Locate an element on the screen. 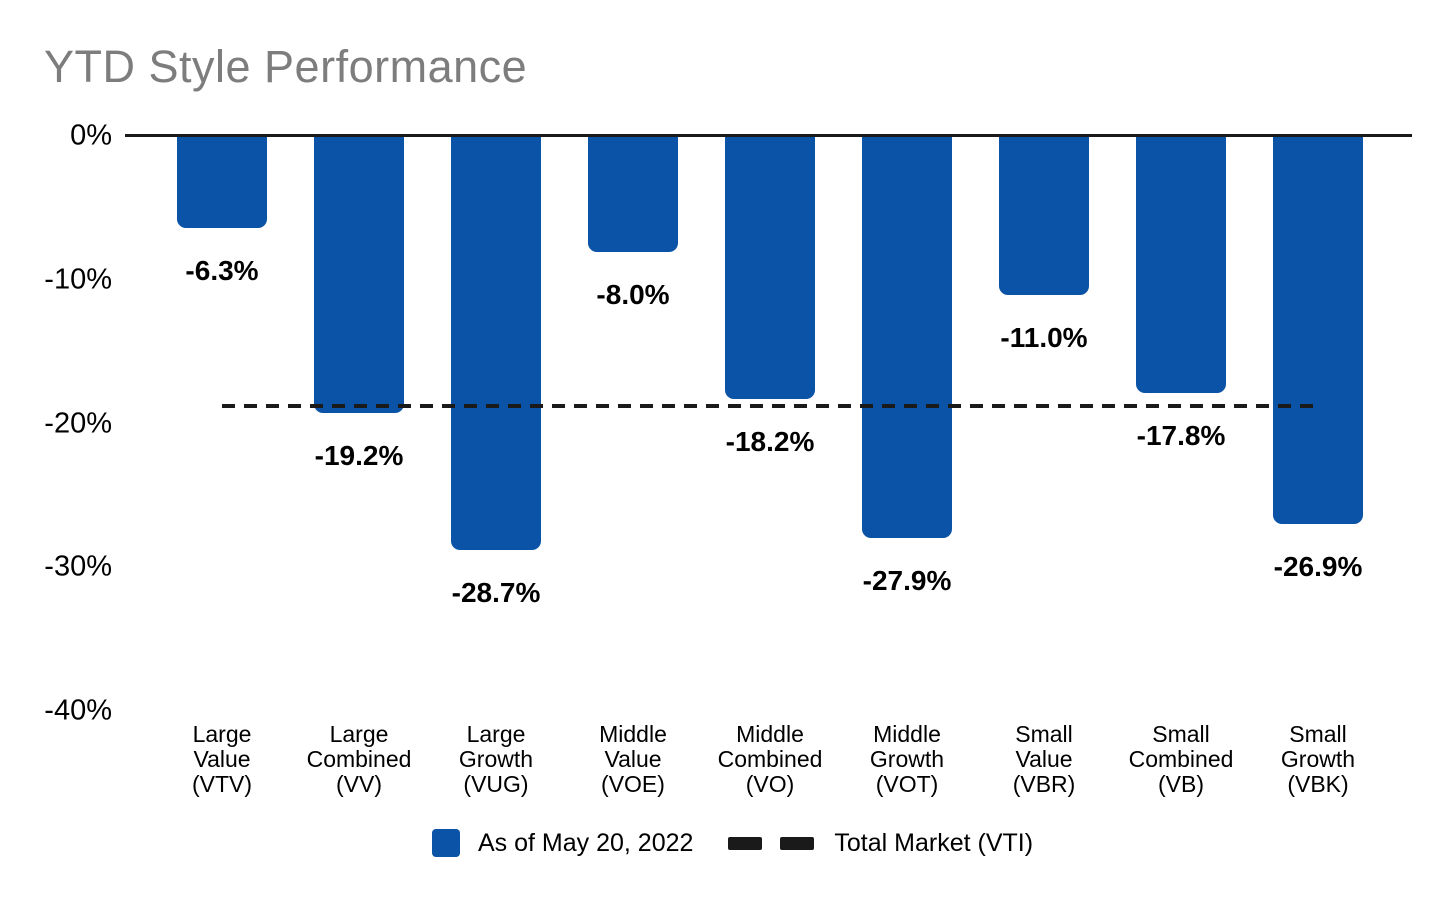 The image size is (1456, 900). x-category-label: Middle Value (VOE) is located at coordinates (633, 759).